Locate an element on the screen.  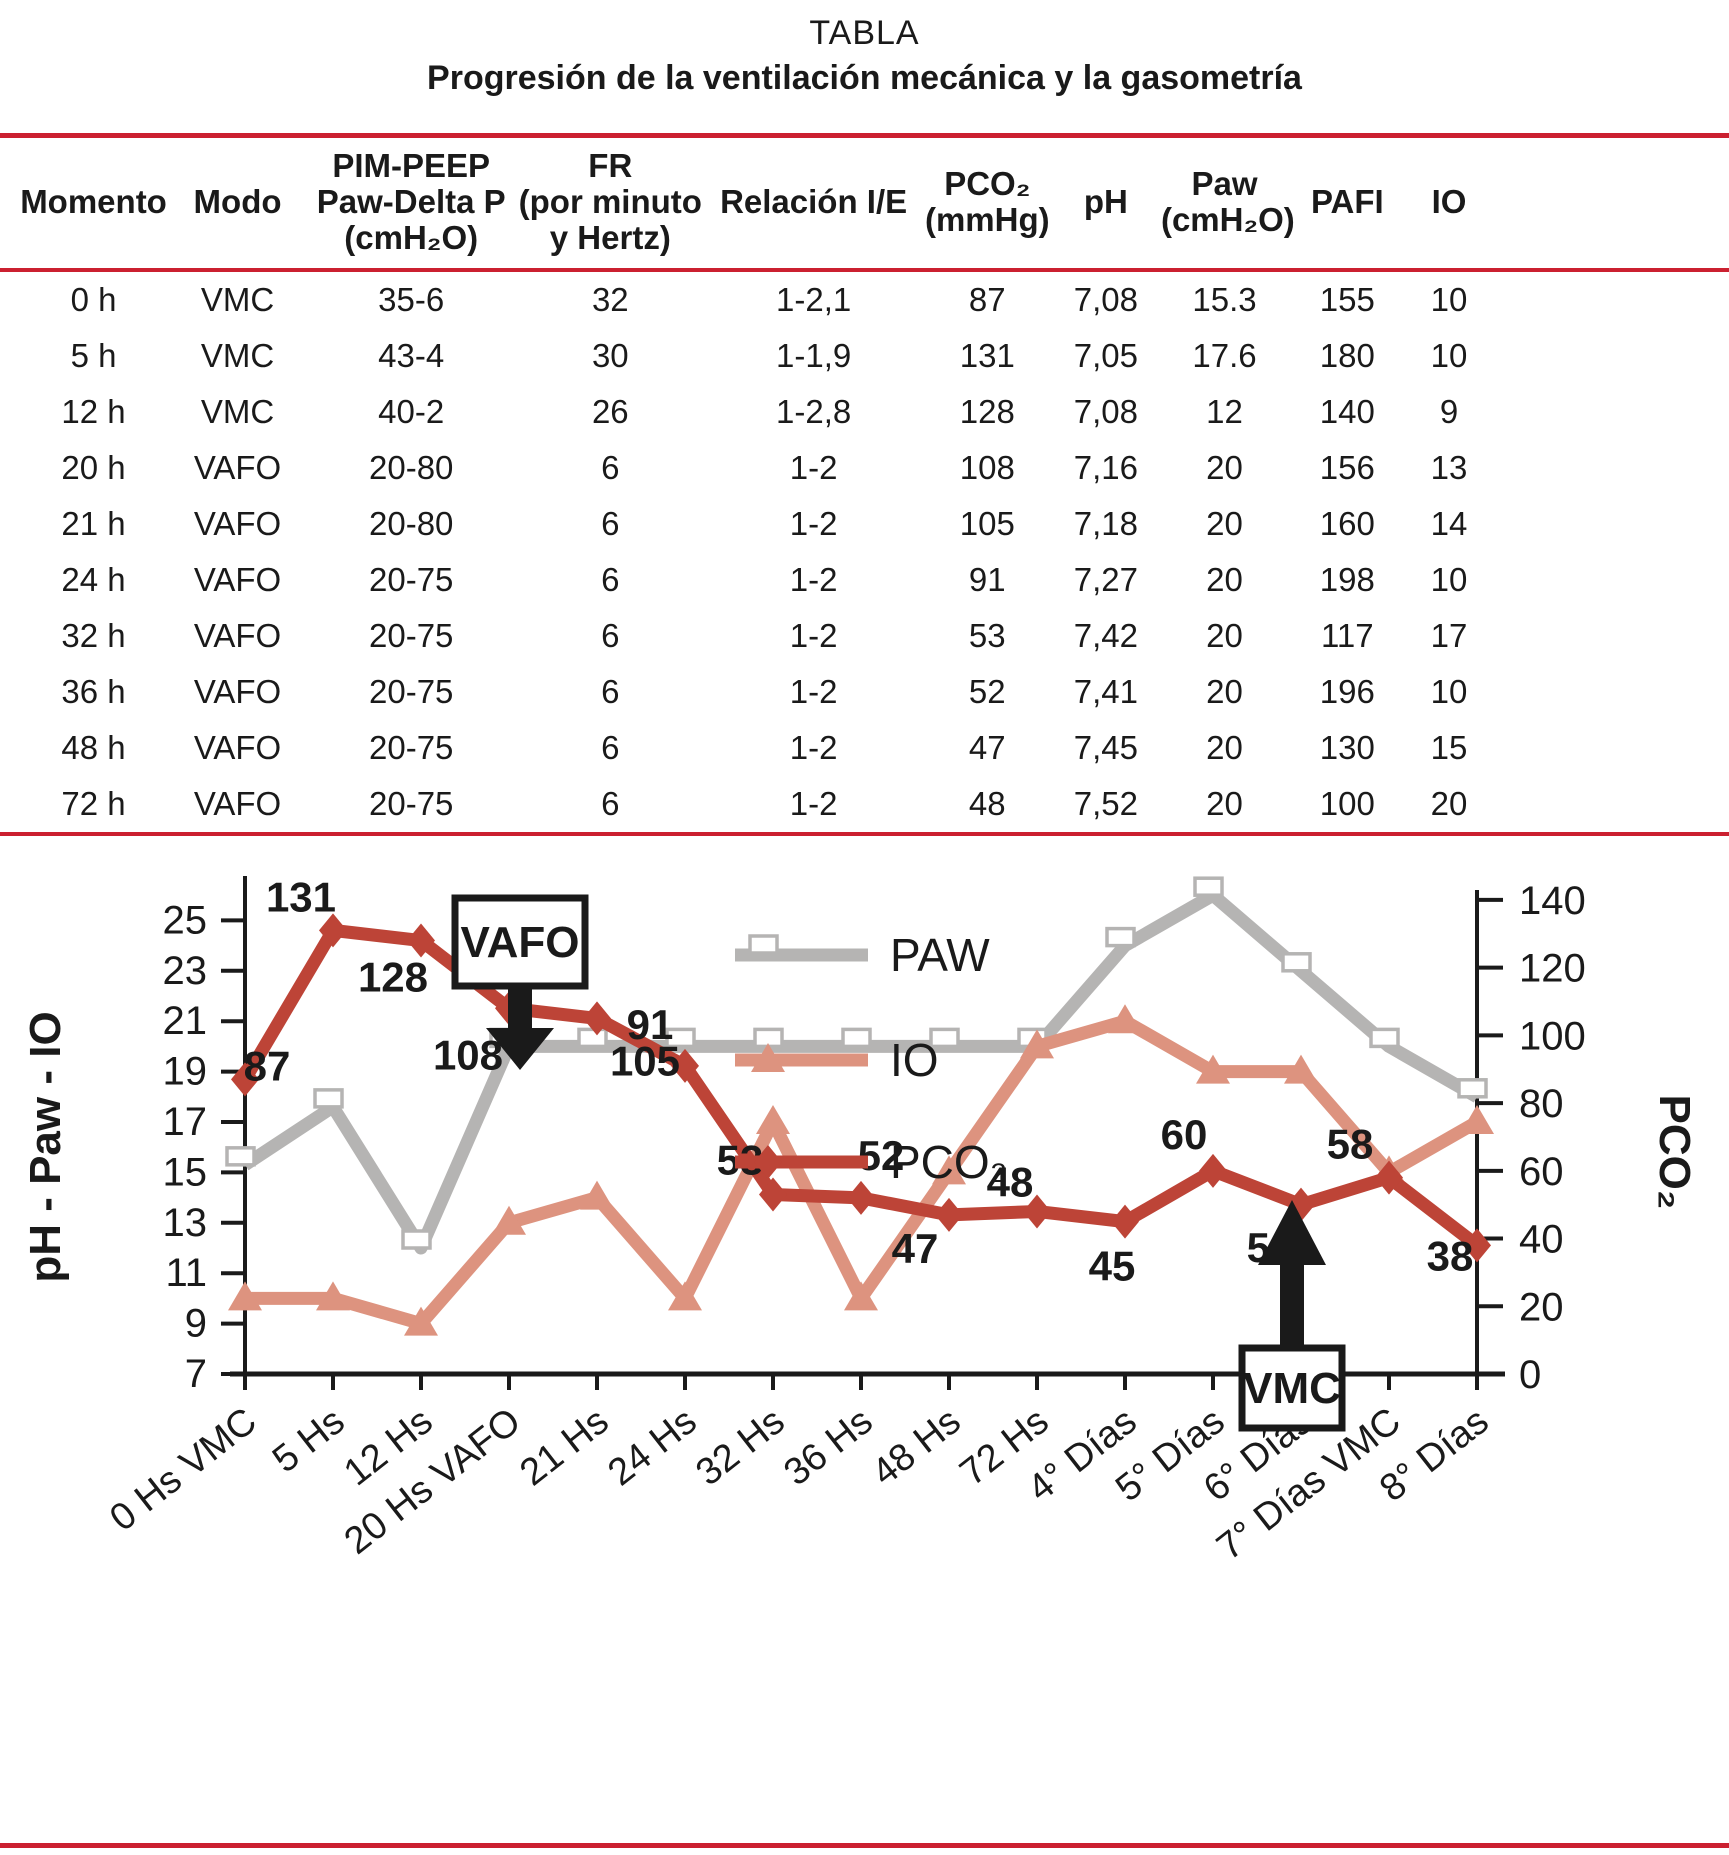
data-point-label: 47 is located at coordinates (915, 1248).